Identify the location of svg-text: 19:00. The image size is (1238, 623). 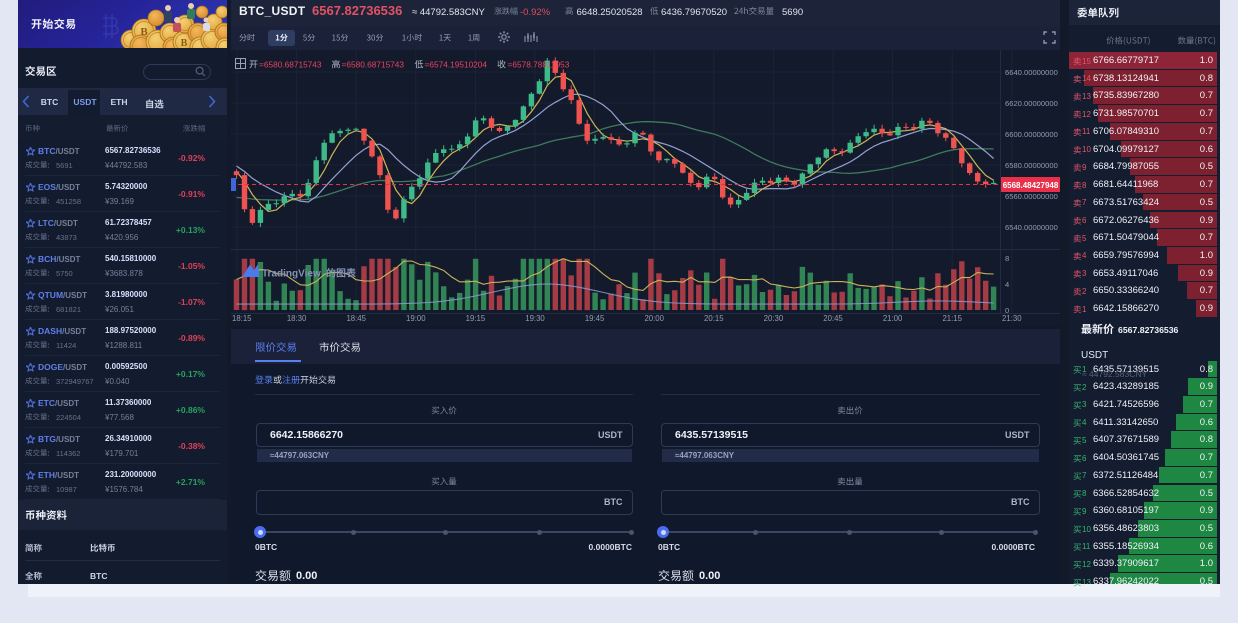
(416, 318).